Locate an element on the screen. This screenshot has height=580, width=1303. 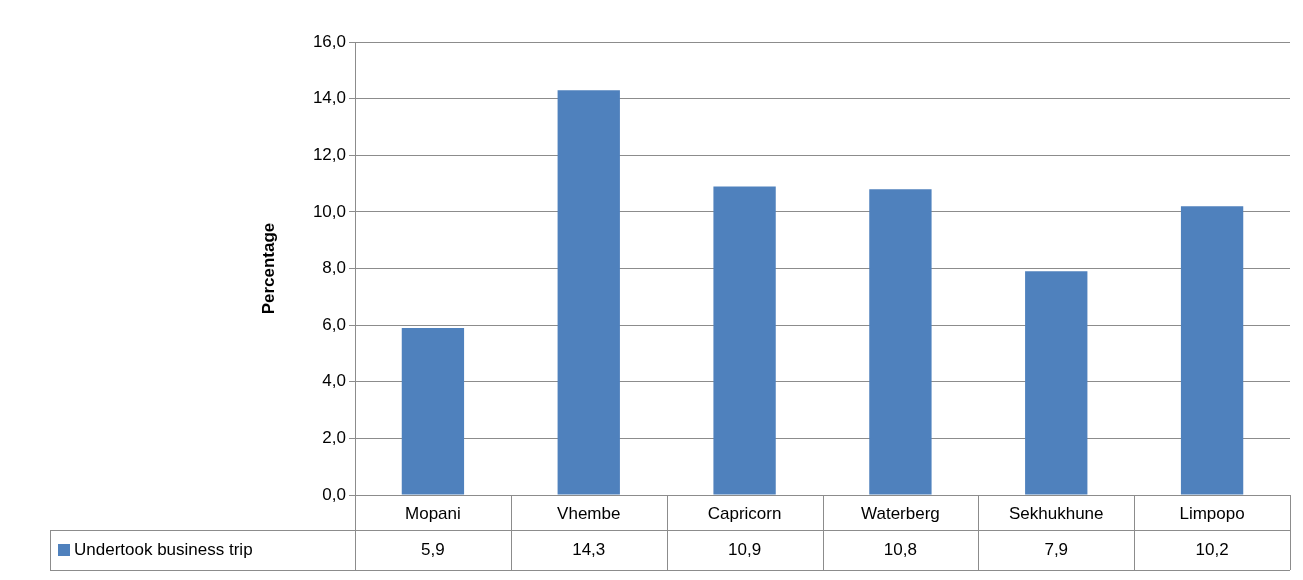
y-axis-title: Percentage is located at coordinates (268, 268).